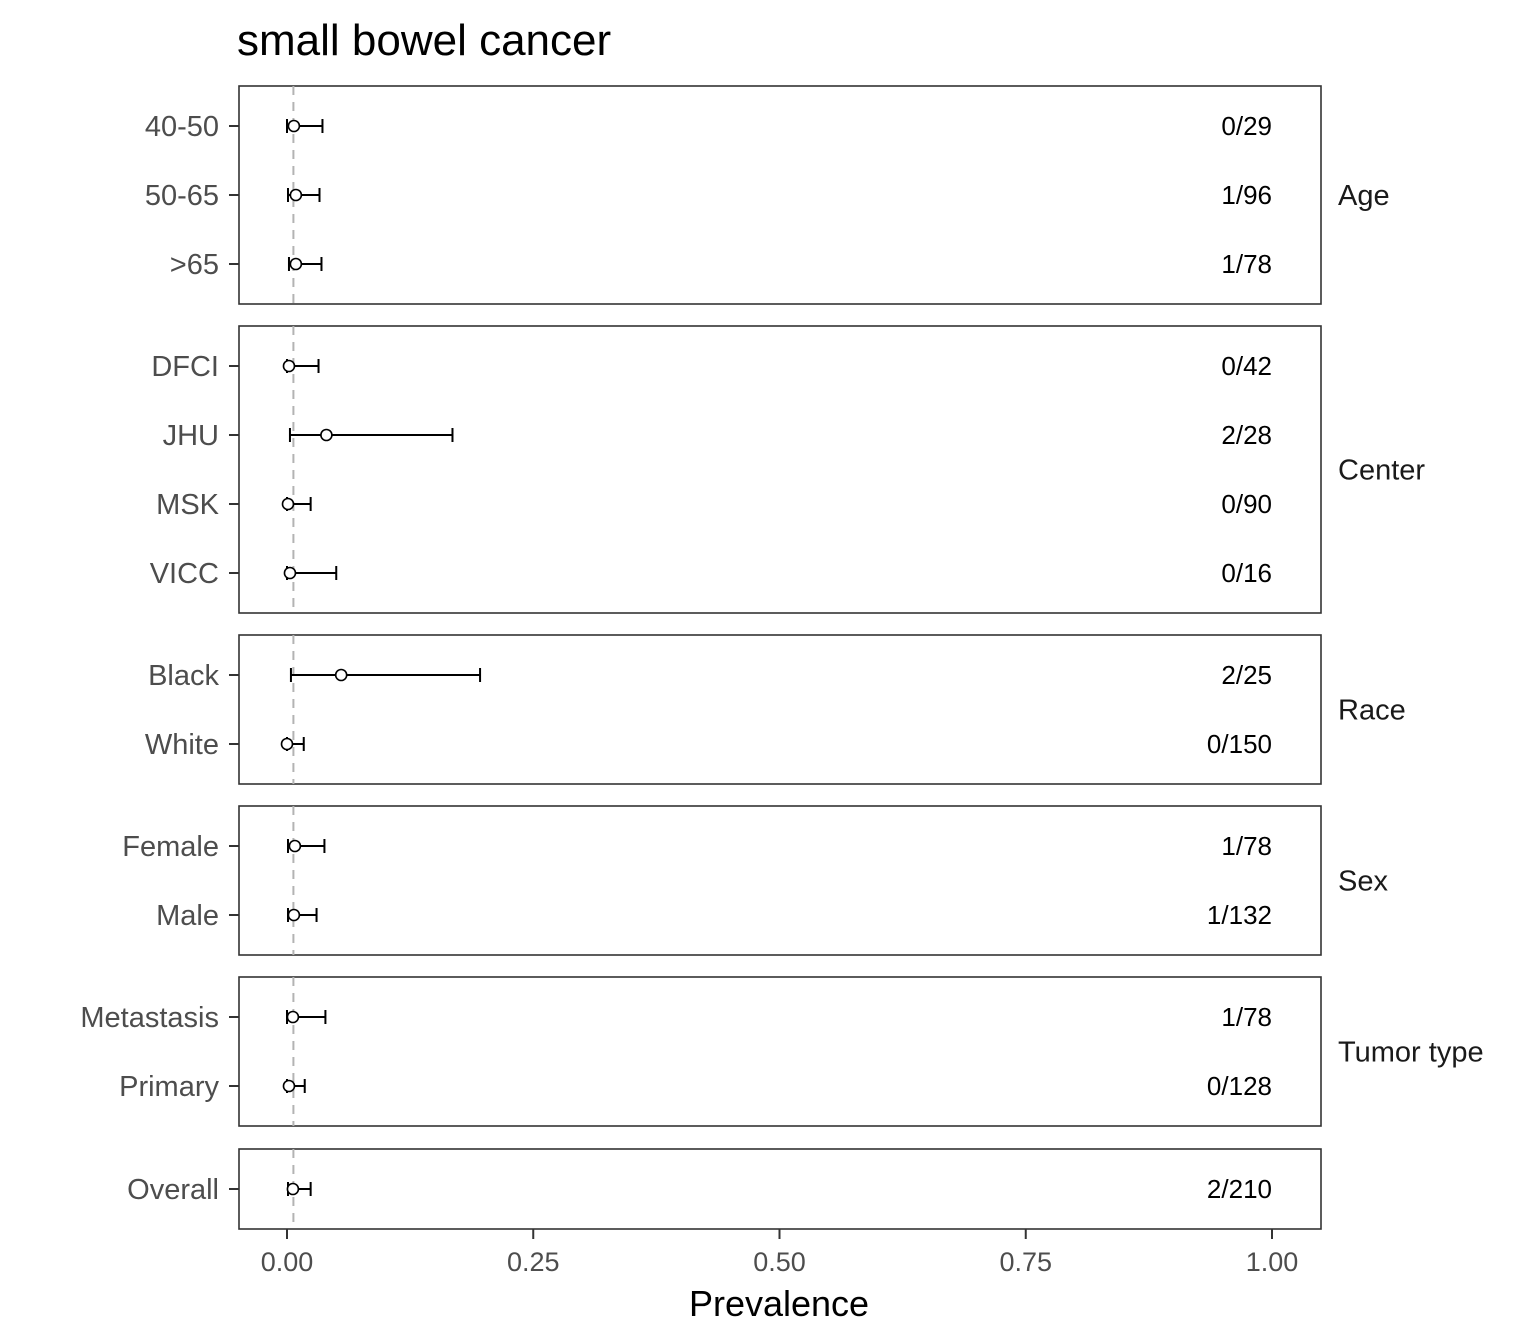 This screenshot has width=1536, height=1344. Describe the element at coordinates (1239, 1189) in the screenshot. I see `count-label: 2/210` at that location.